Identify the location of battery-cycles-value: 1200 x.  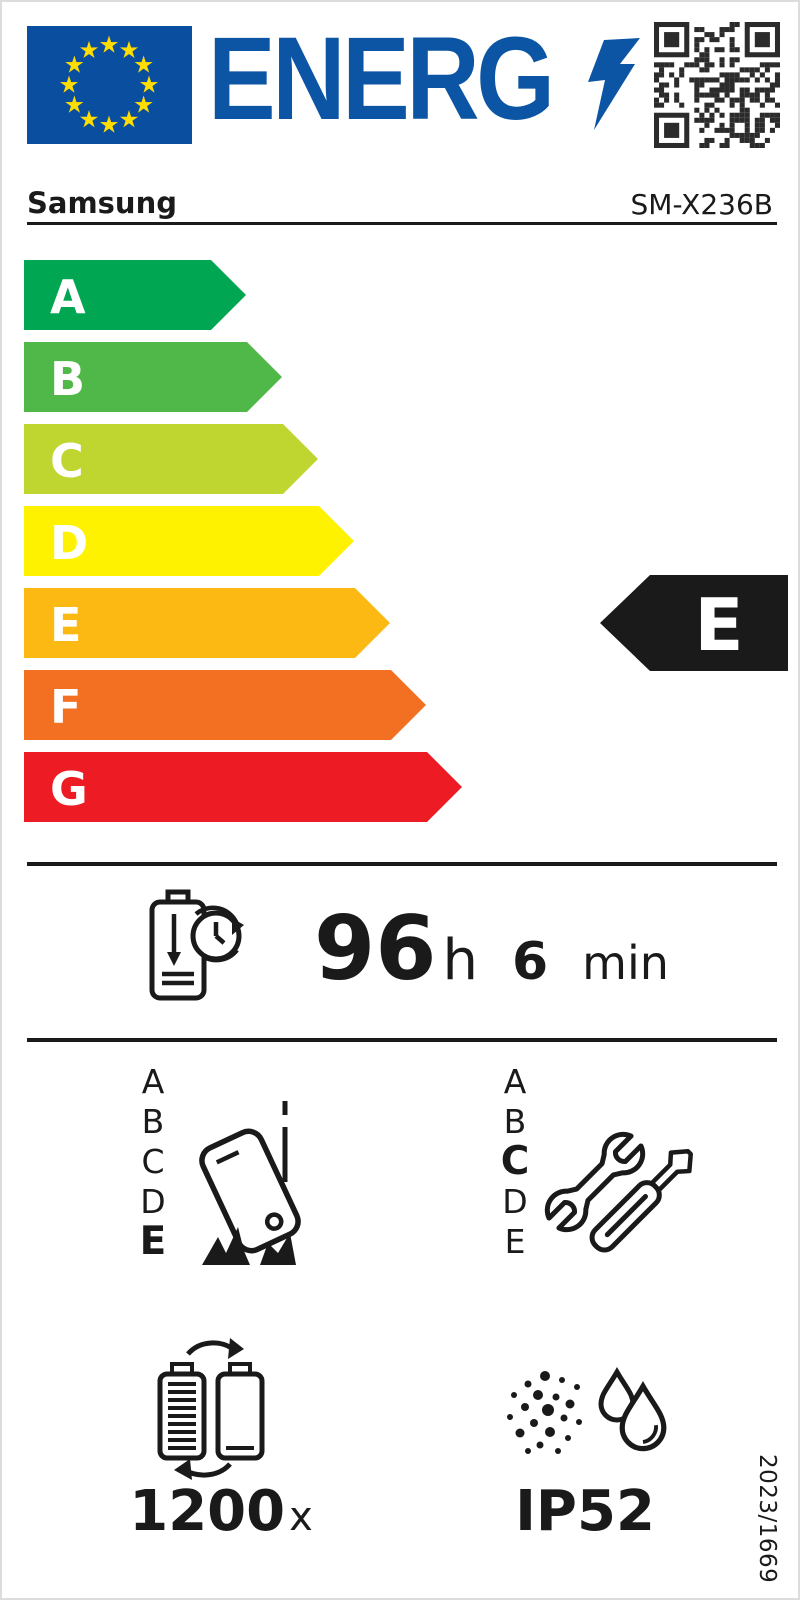
(221, 1511).